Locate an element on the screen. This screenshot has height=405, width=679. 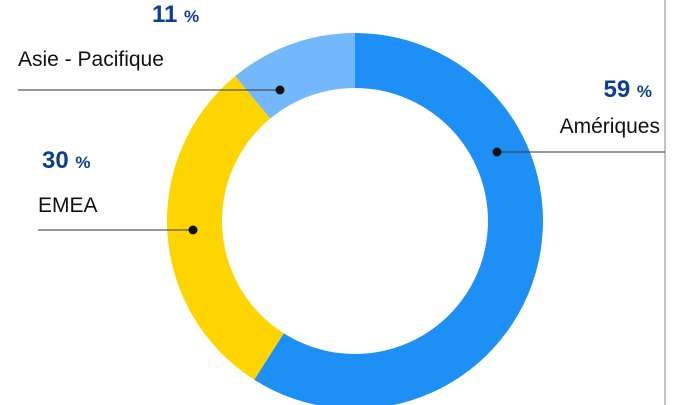
value-label: 30 % is located at coordinates (66, 160).